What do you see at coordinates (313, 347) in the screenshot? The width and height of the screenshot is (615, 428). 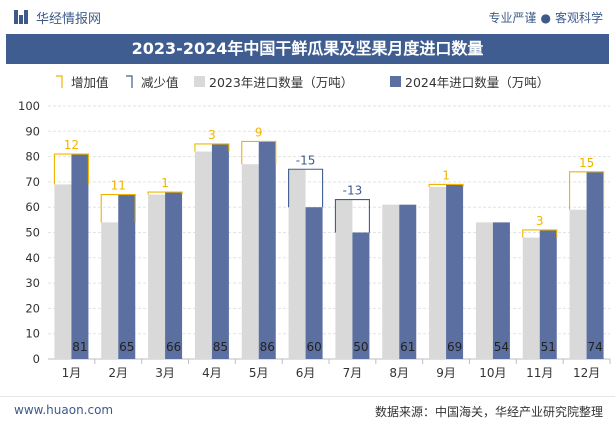 I see `data-label-2024: 60` at bounding box center [313, 347].